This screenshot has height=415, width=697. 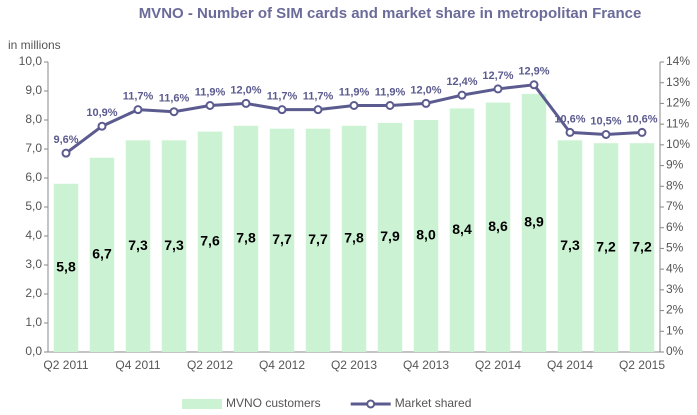 I want to click on line-value-label: 12,4%, so click(x=461, y=82).